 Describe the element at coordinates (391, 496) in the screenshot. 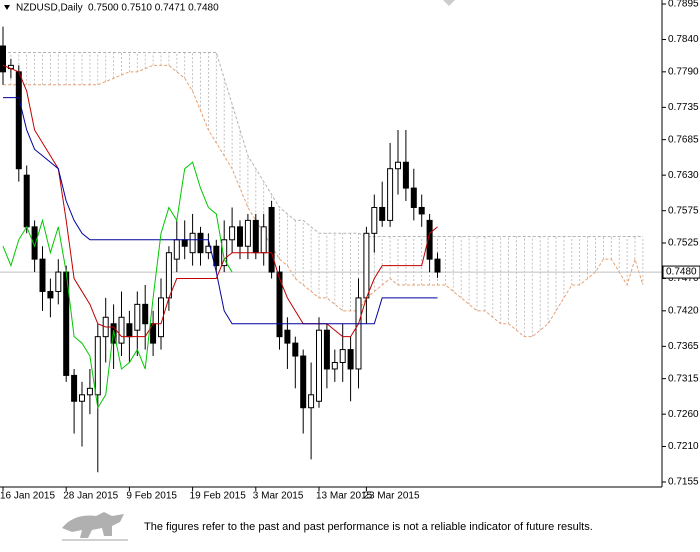

I see `x-tick-label: 23 Mar 2015` at that location.